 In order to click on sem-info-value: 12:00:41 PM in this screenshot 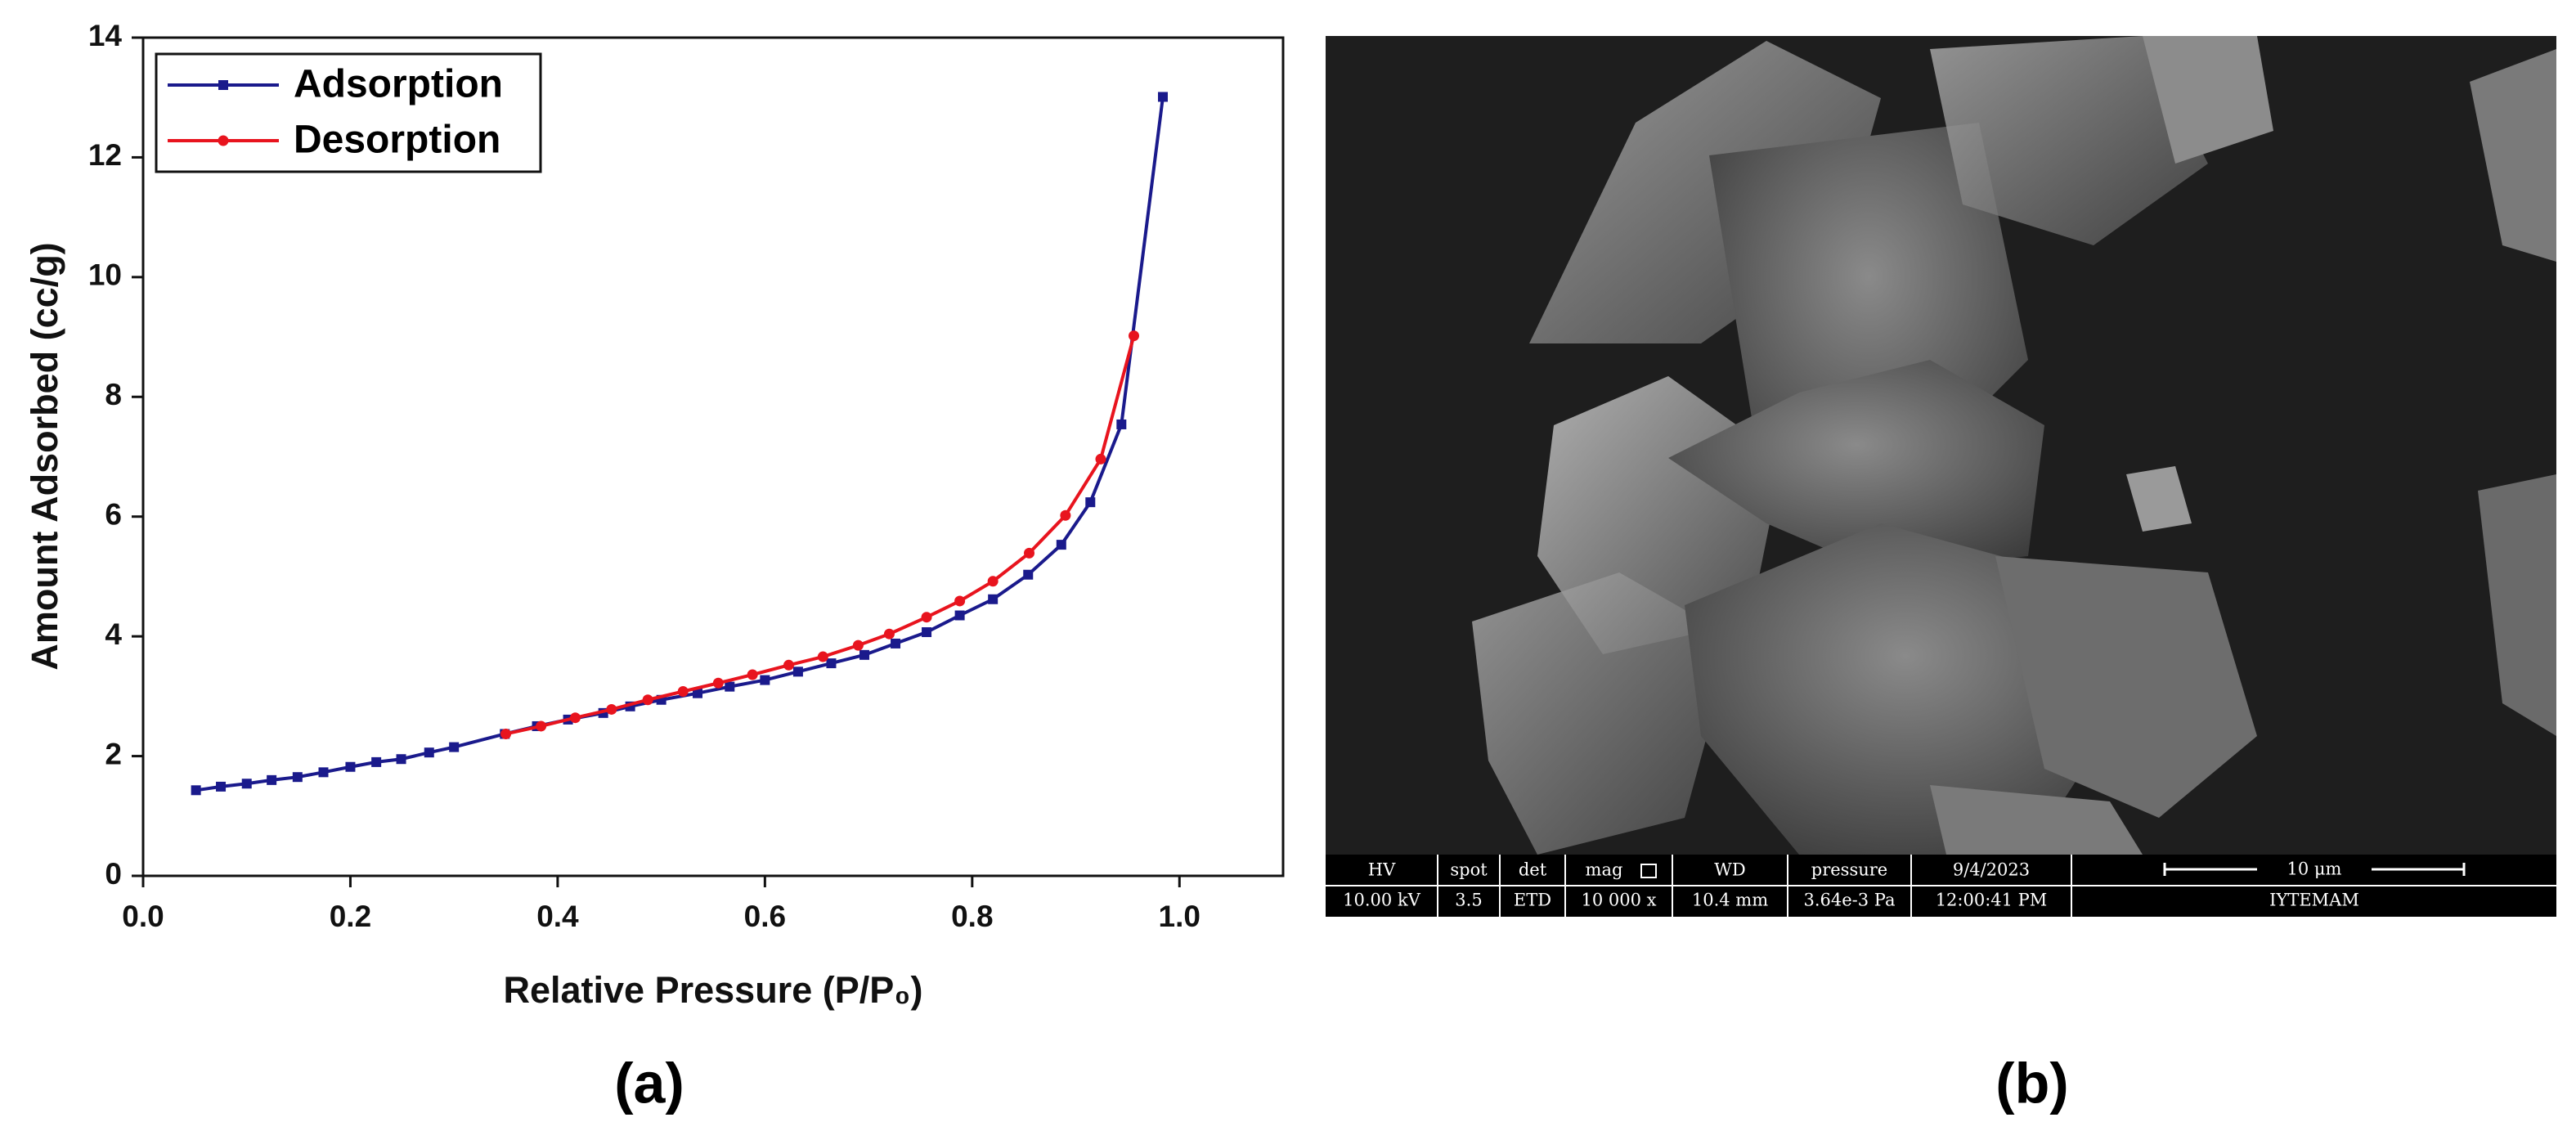, I will do `click(1992, 900)`.